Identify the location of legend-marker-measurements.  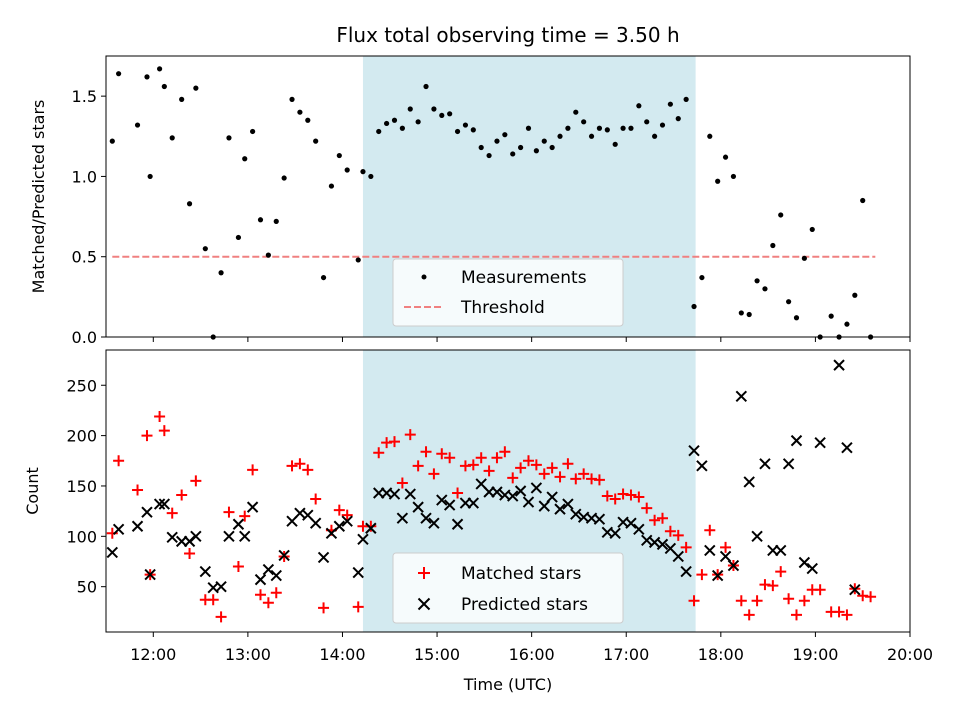
(424, 277).